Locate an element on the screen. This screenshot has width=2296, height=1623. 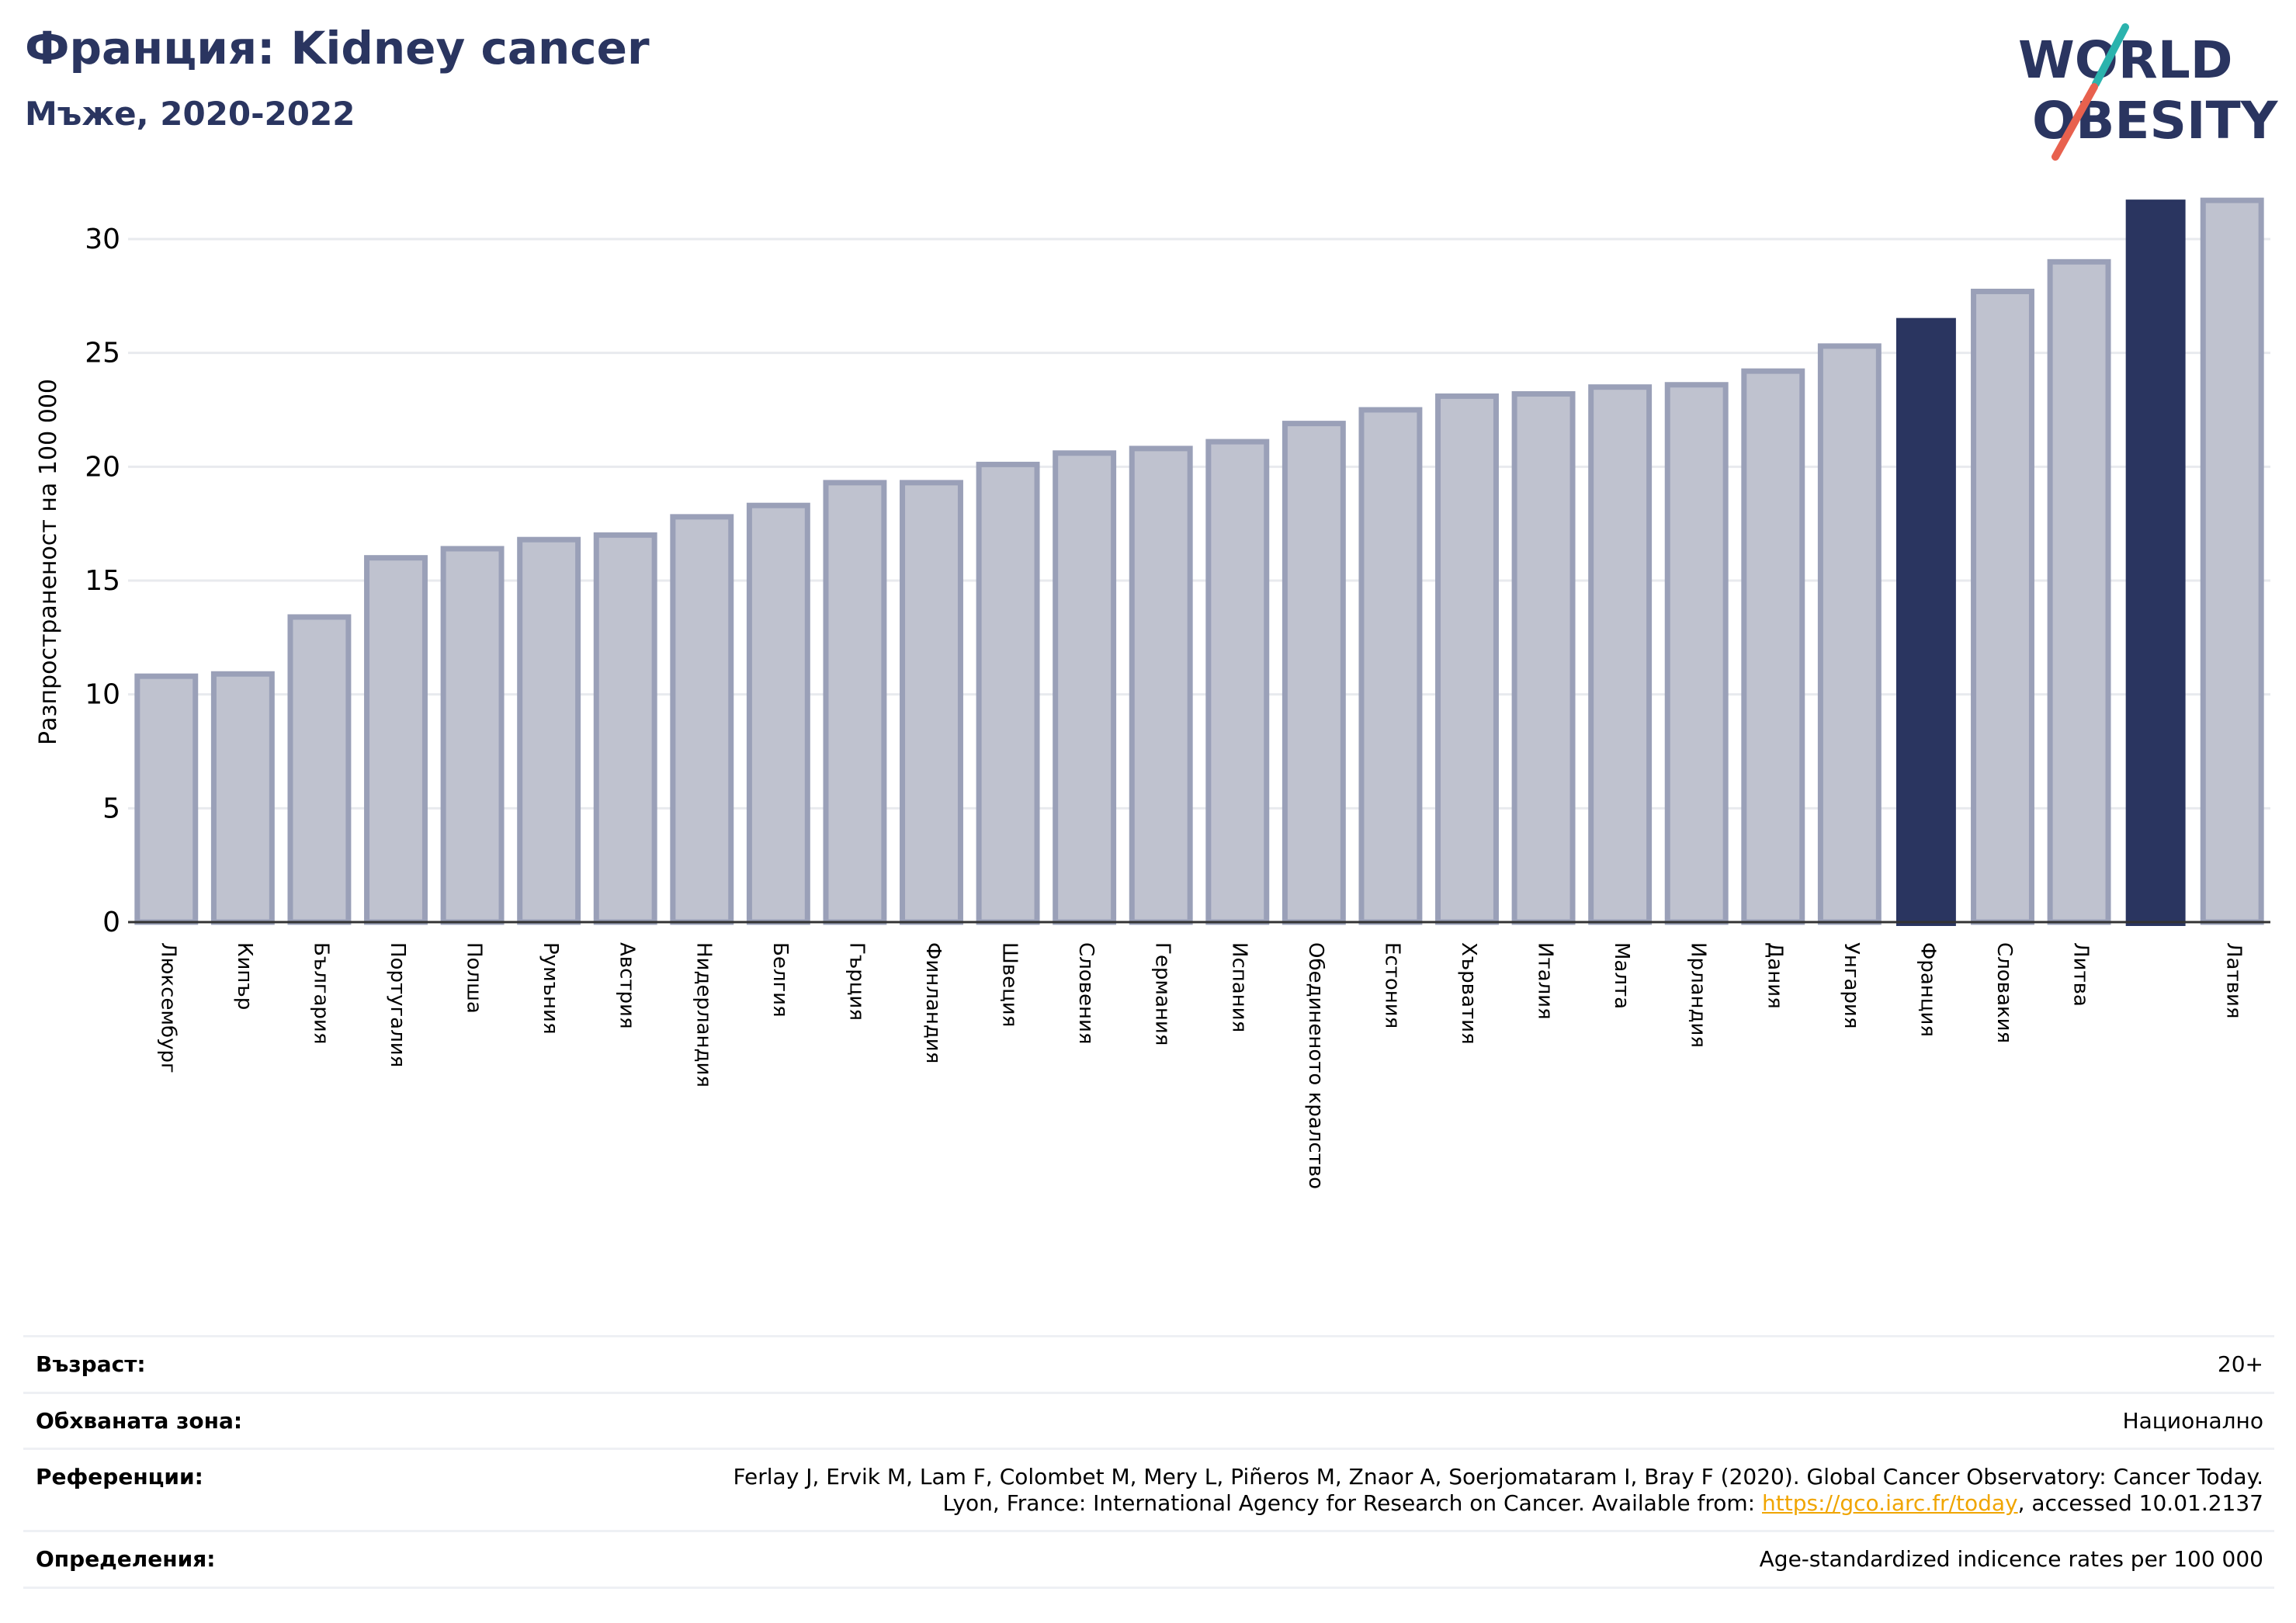
reference-line-2-post: , accessed 10.01.2137 is located at coordinates (2140, 1502).